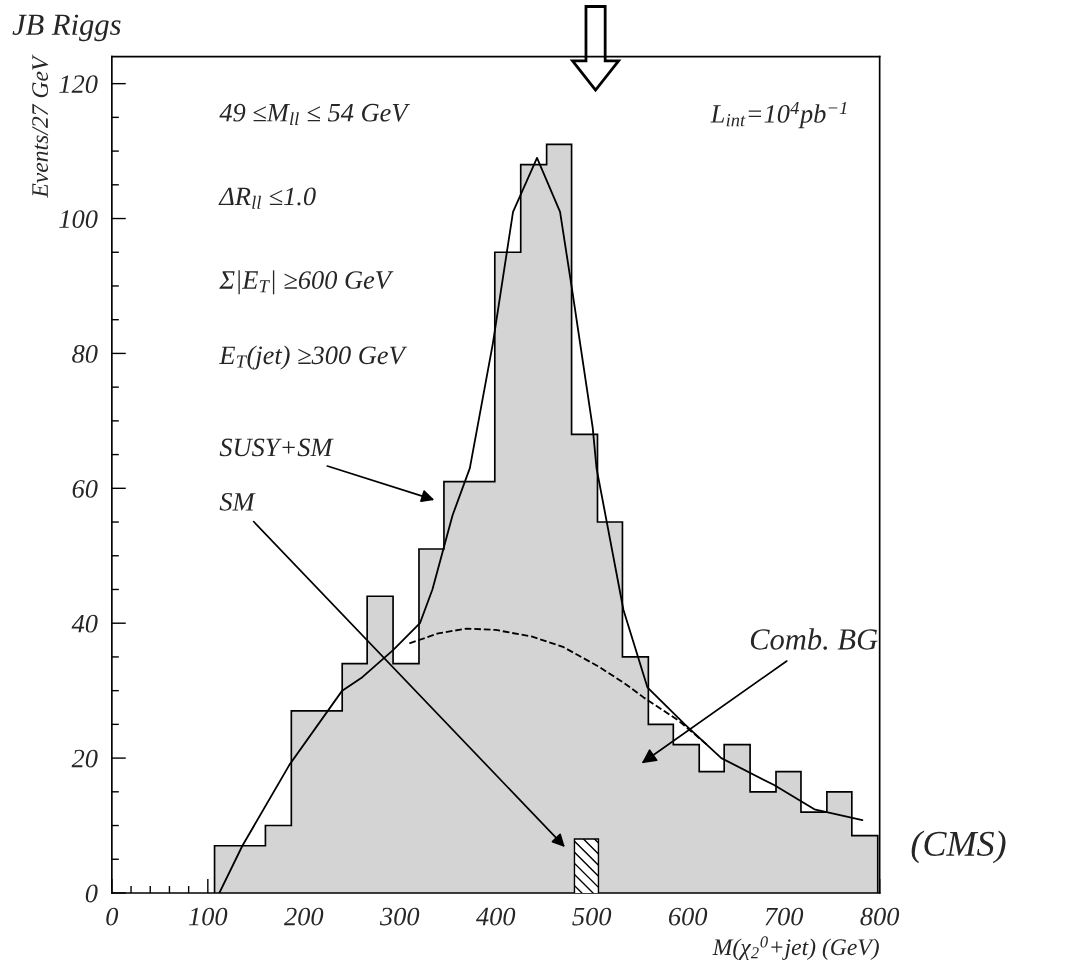 The image size is (1086, 977). I want to click on annotation: E$_{T}$(jet) ≥300 GeV, so click(313, 357).